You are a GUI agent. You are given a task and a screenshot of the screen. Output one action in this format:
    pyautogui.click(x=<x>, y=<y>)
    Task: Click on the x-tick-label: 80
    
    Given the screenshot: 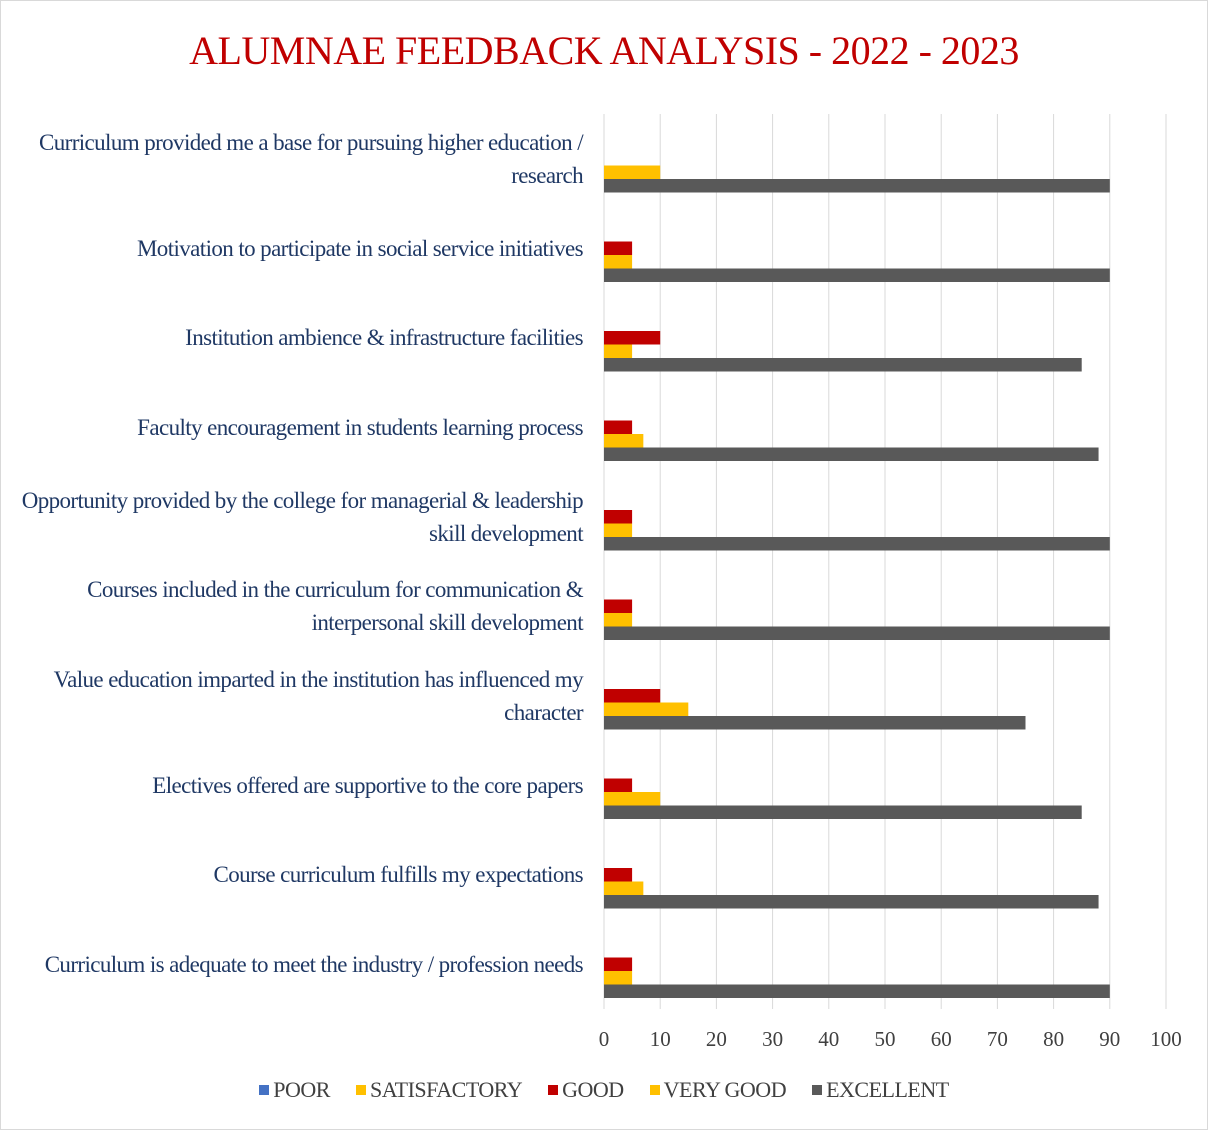 What is the action you would take?
    pyautogui.click(x=1053, y=1039)
    